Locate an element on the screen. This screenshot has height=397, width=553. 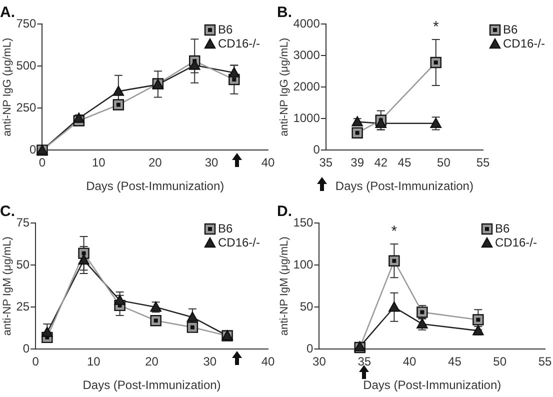
chart-title: C. is located at coordinates (7, 211).